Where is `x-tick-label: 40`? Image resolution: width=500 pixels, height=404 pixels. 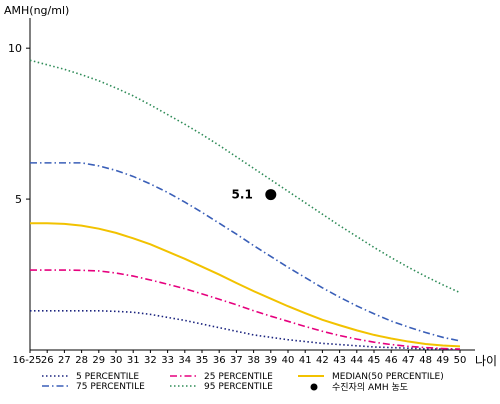
x-tick-label: 40 is located at coordinates (288, 360).